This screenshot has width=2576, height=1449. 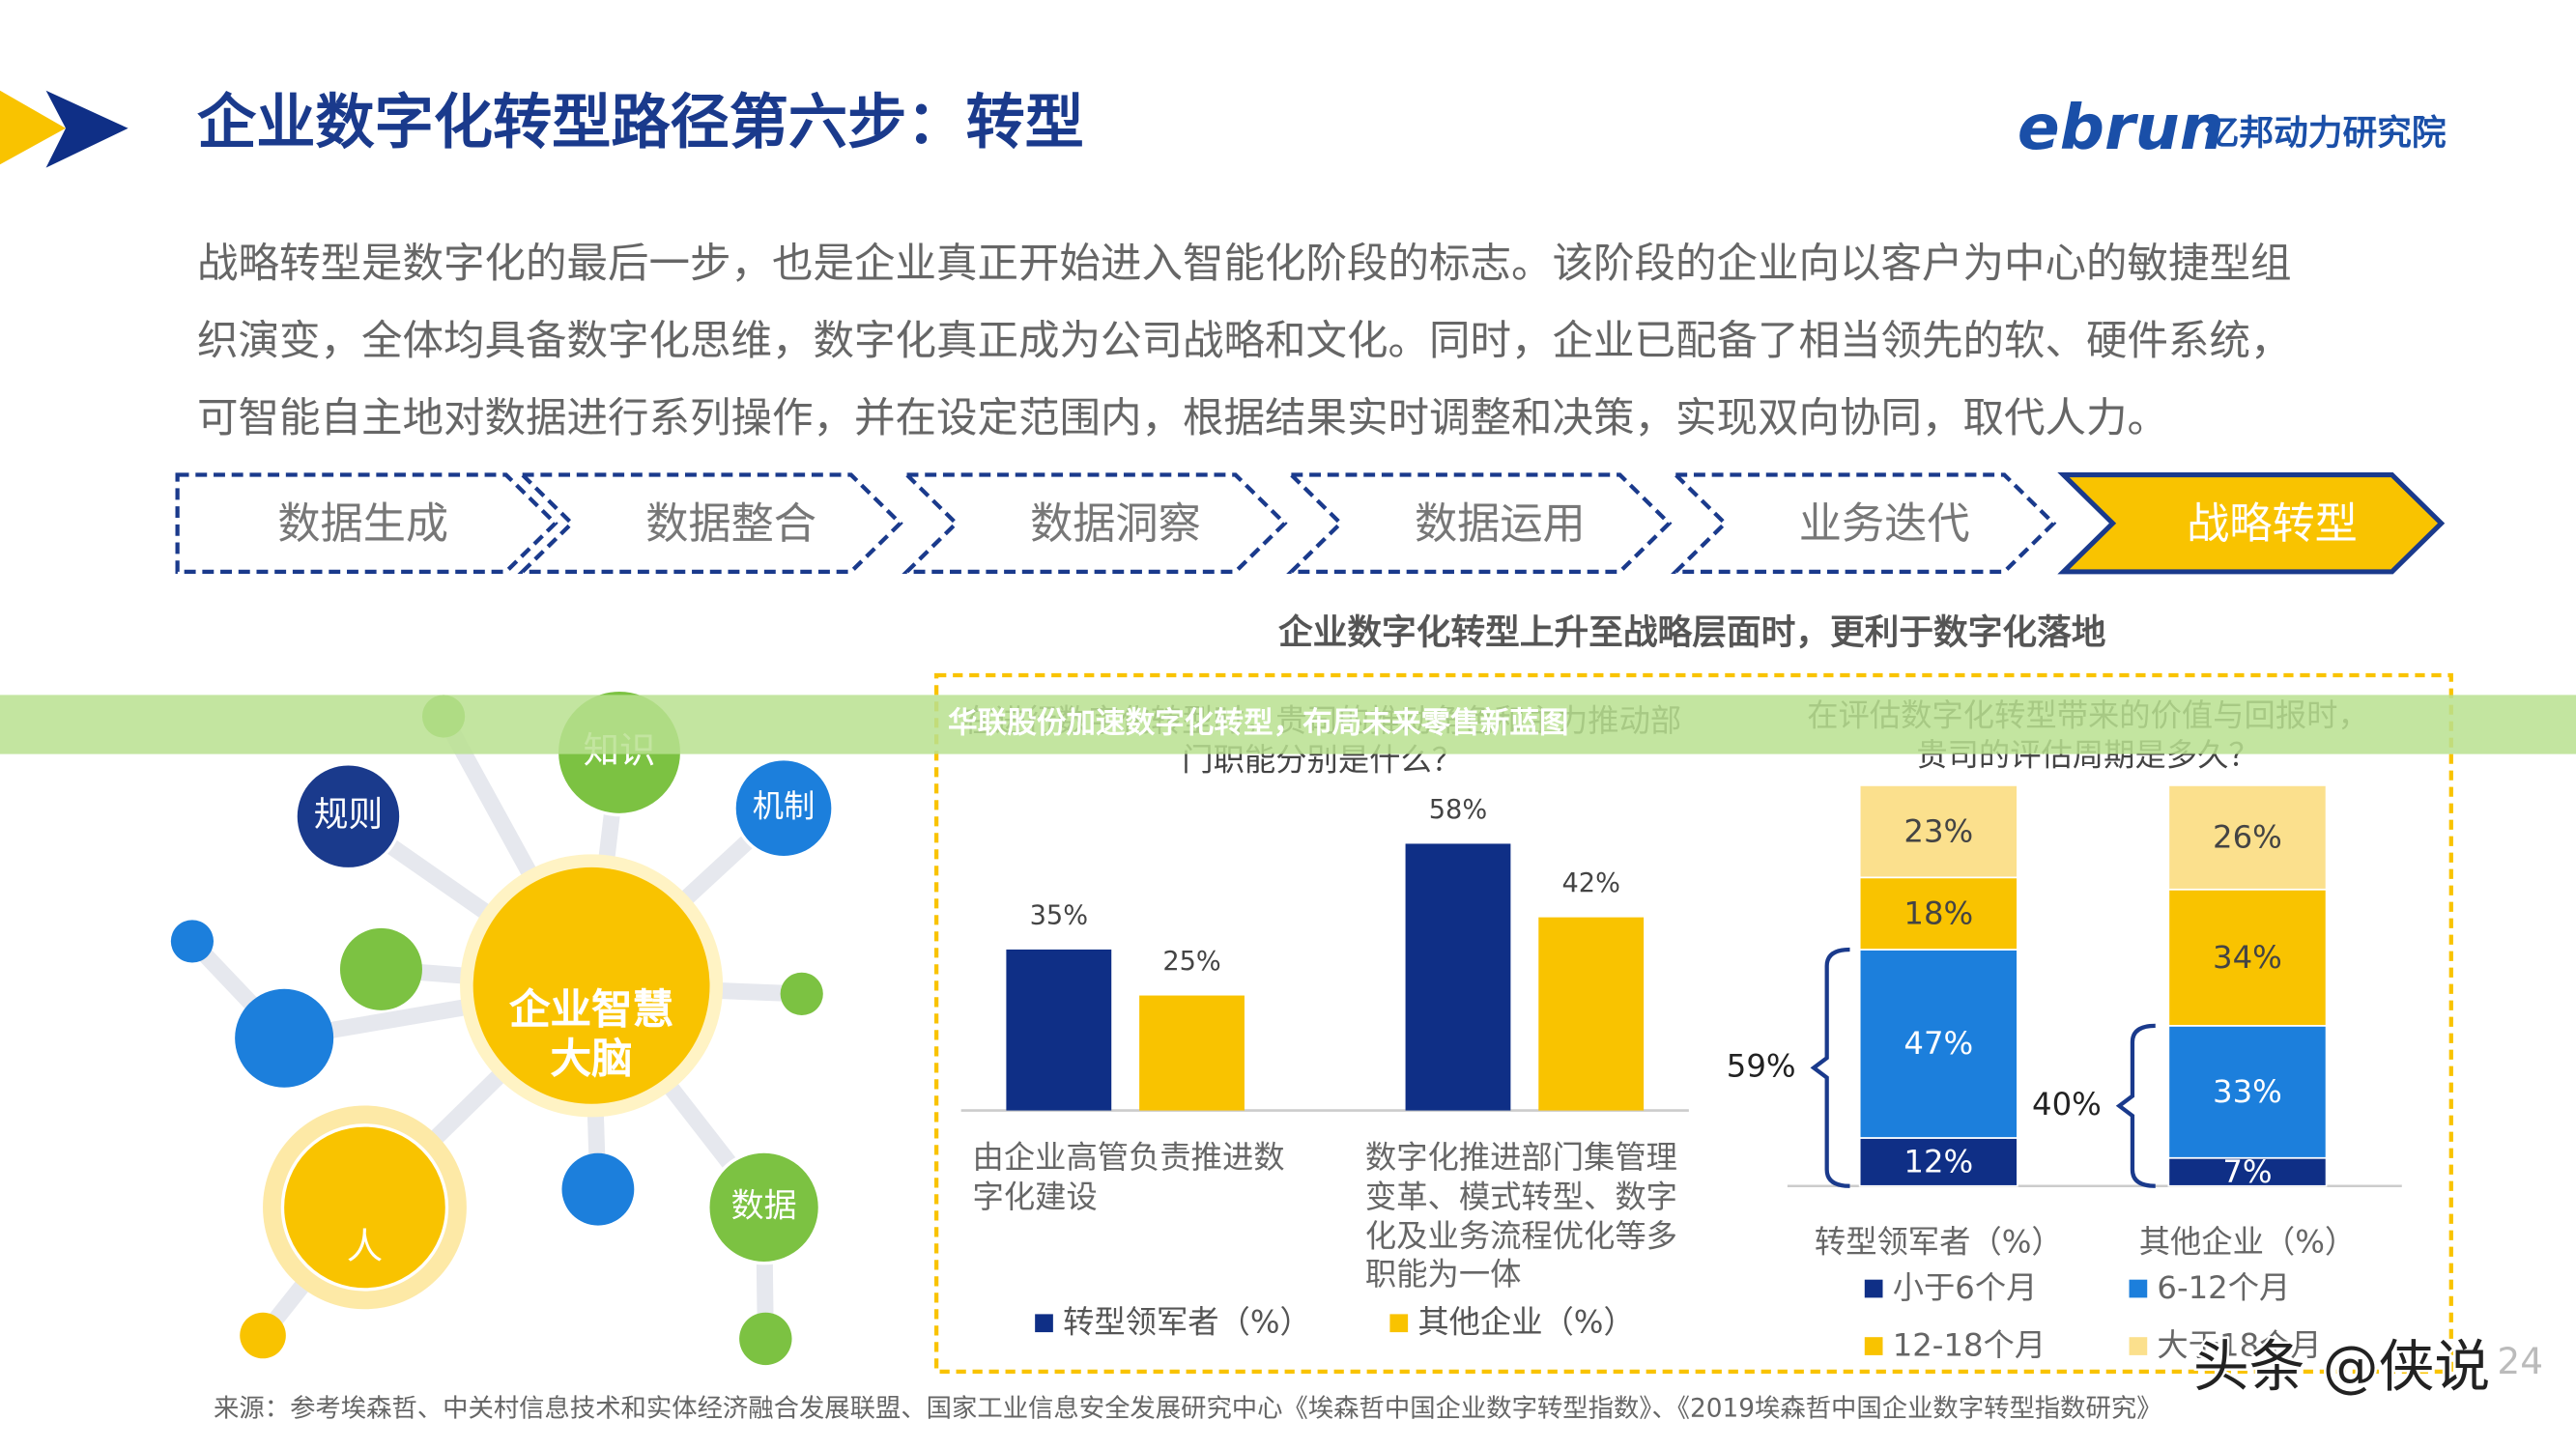 What do you see at coordinates (2067, 1104) in the screenshot?
I see `annotation: 40%` at bounding box center [2067, 1104].